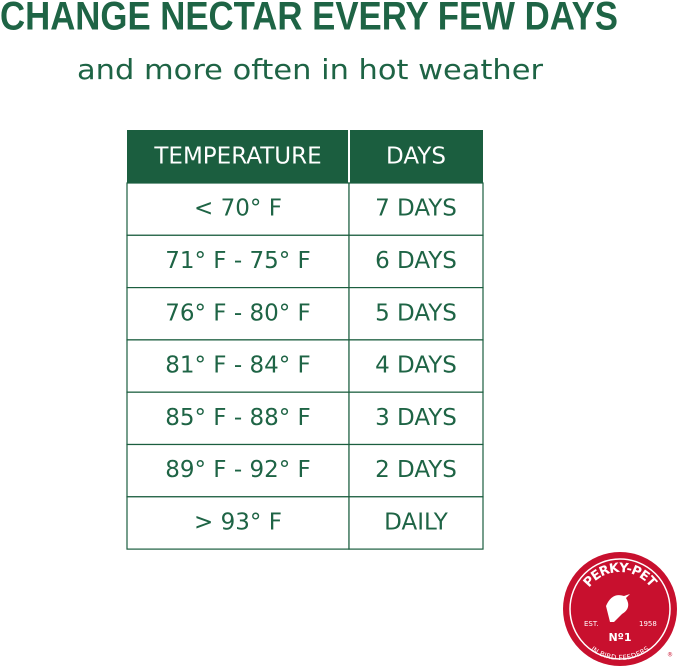 The height and width of the screenshot is (667, 679). I want to click on days: 2 DAYS, so click(416, 470).